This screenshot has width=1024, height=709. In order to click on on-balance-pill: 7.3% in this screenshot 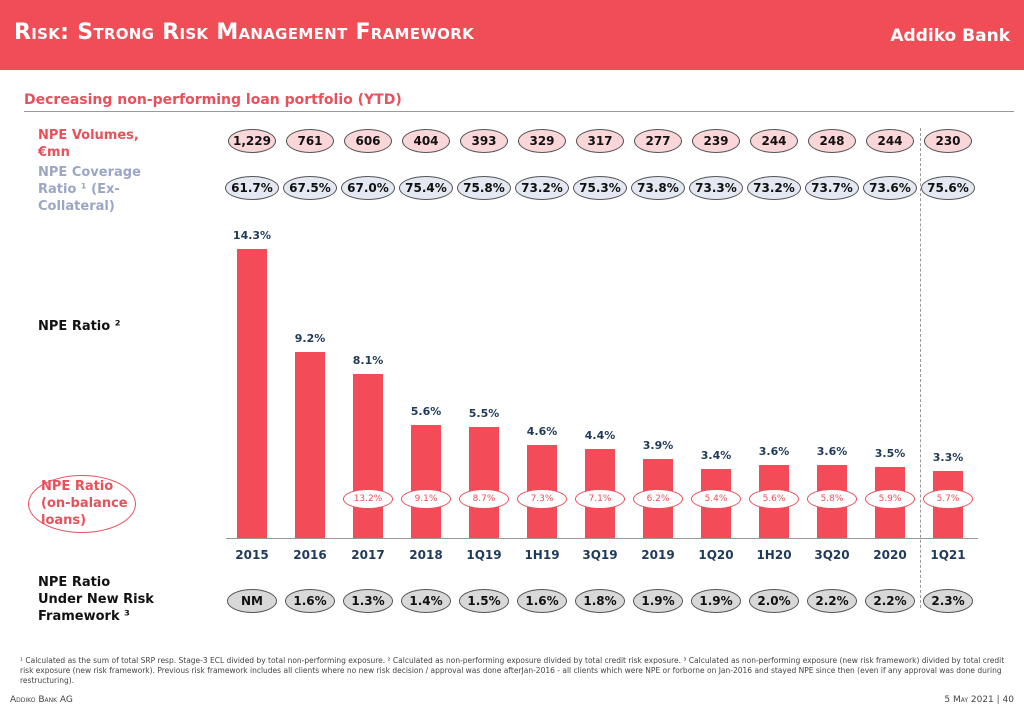, I will do `click(542, 499)`.